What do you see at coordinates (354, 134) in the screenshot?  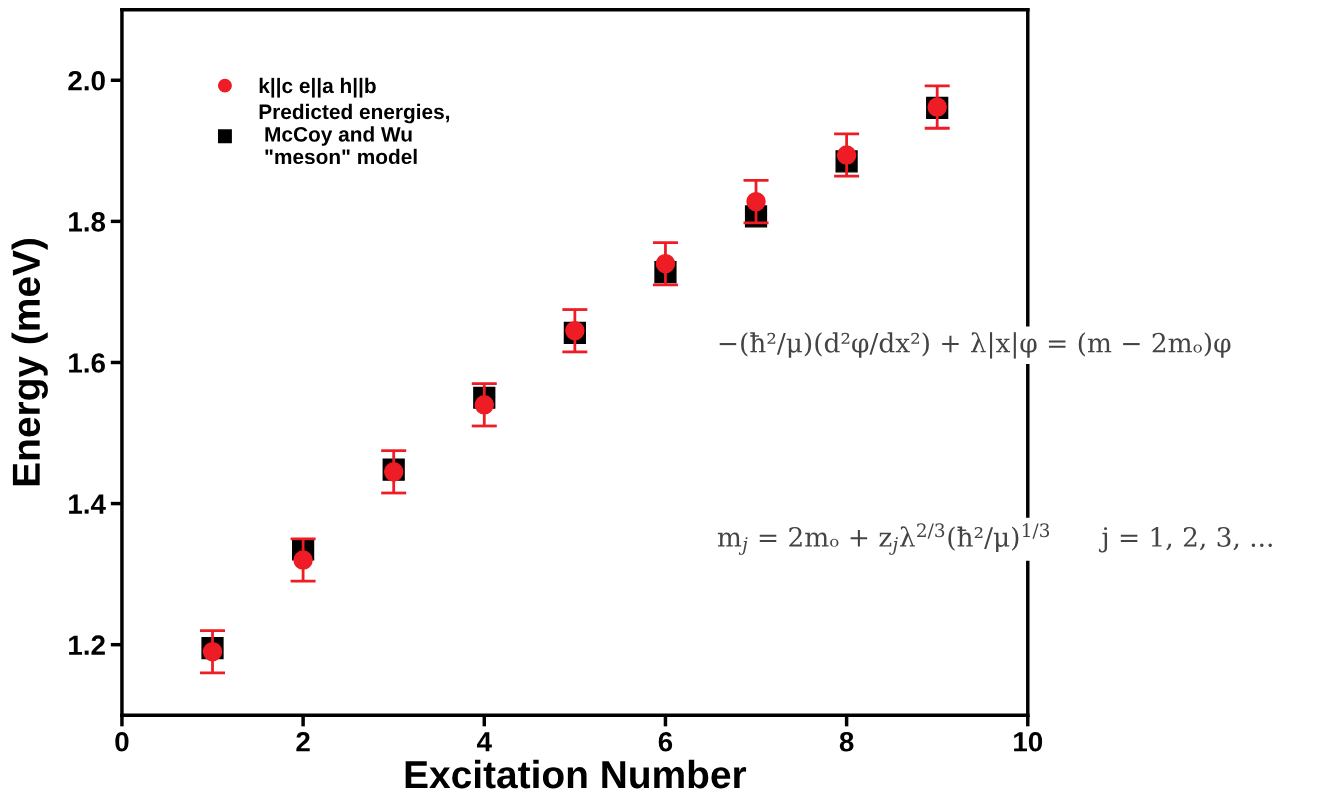 I see `legend-label: Predicted energies, McCoy and Wu "meson" model` at bounding box center [354, 134].